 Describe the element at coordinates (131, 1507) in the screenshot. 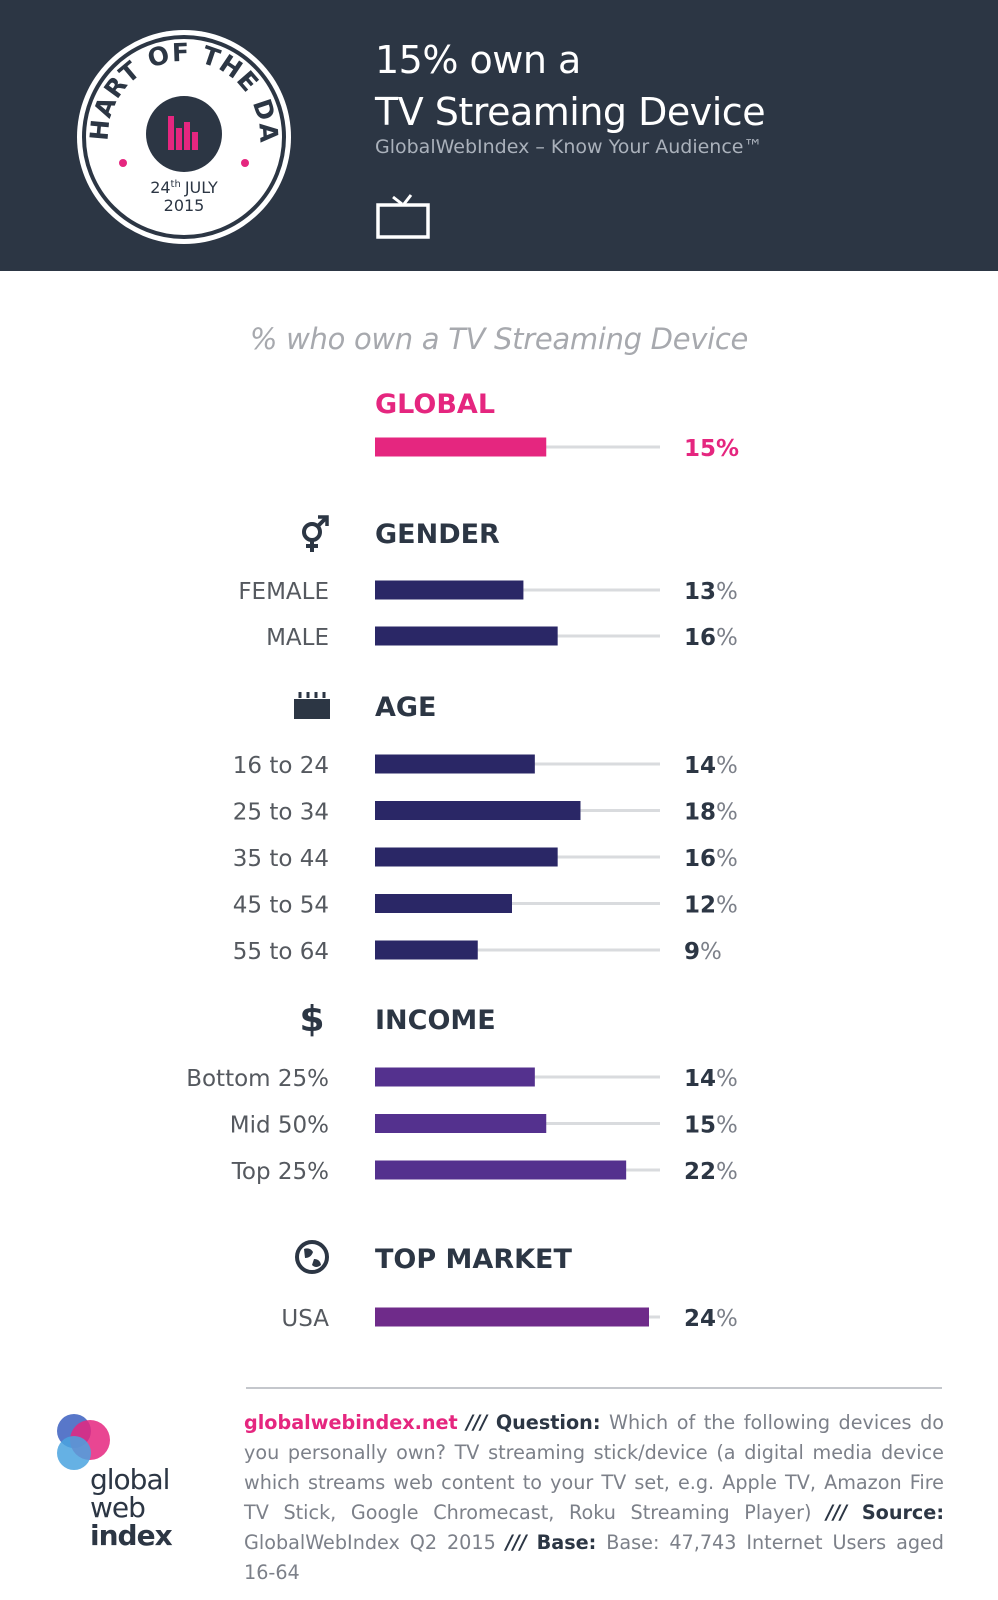

I see `gwi-logo-text: global web index` at that location.